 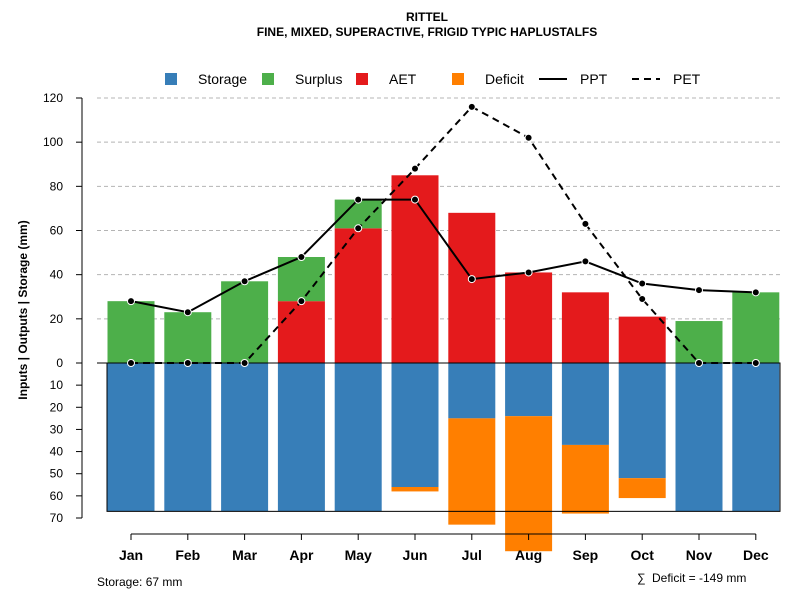 What do you see at coordinates (403, 79) in the screenshot?
I see `legend-label: AET` at bounding box center [403, 79].